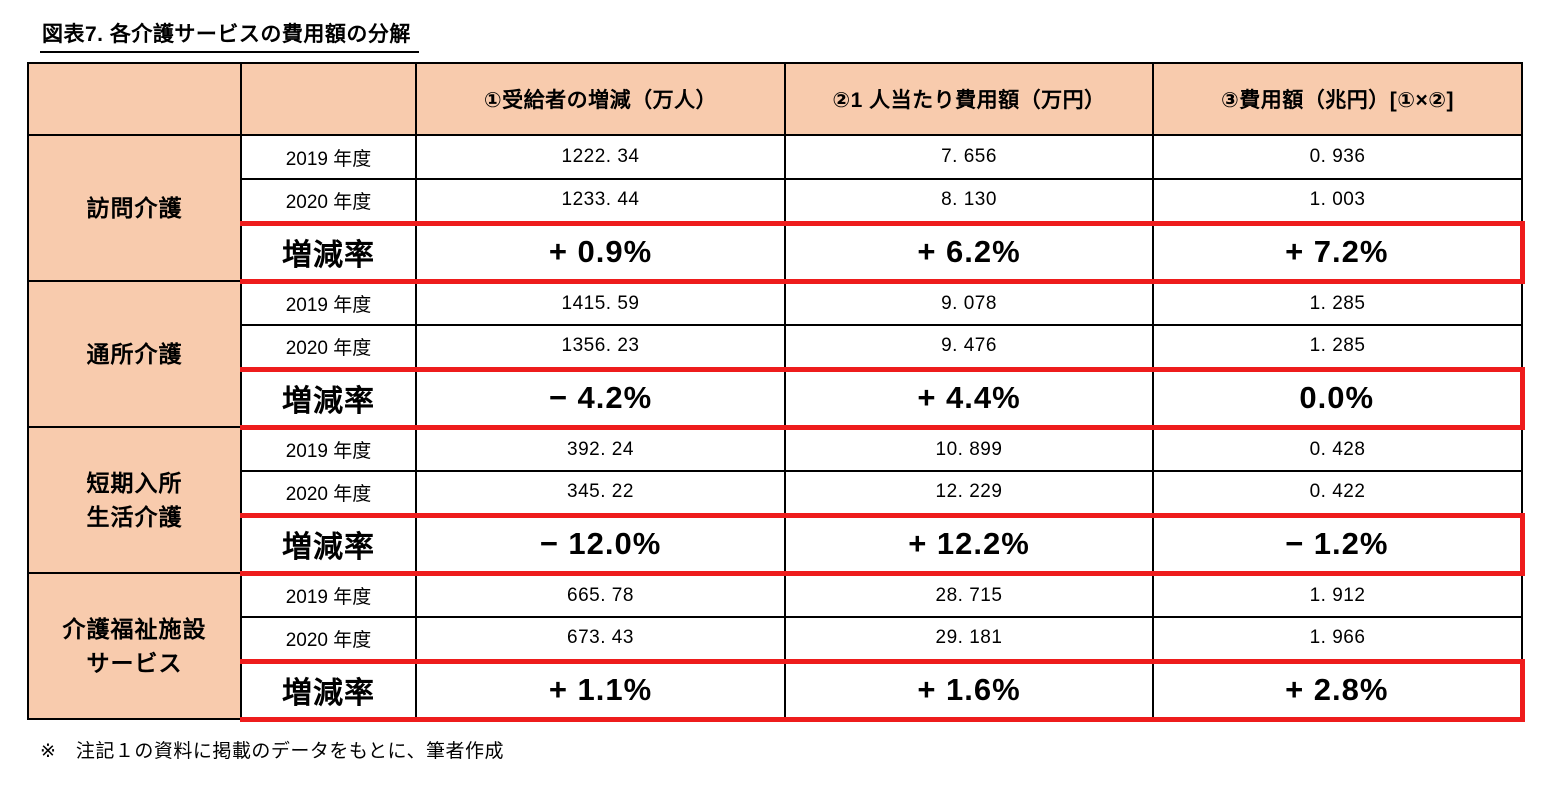  What do you see at coordinates (969, 544) in the screenshot?
I see `rate-value: + 12.2%` at bounding box center [969, 544].